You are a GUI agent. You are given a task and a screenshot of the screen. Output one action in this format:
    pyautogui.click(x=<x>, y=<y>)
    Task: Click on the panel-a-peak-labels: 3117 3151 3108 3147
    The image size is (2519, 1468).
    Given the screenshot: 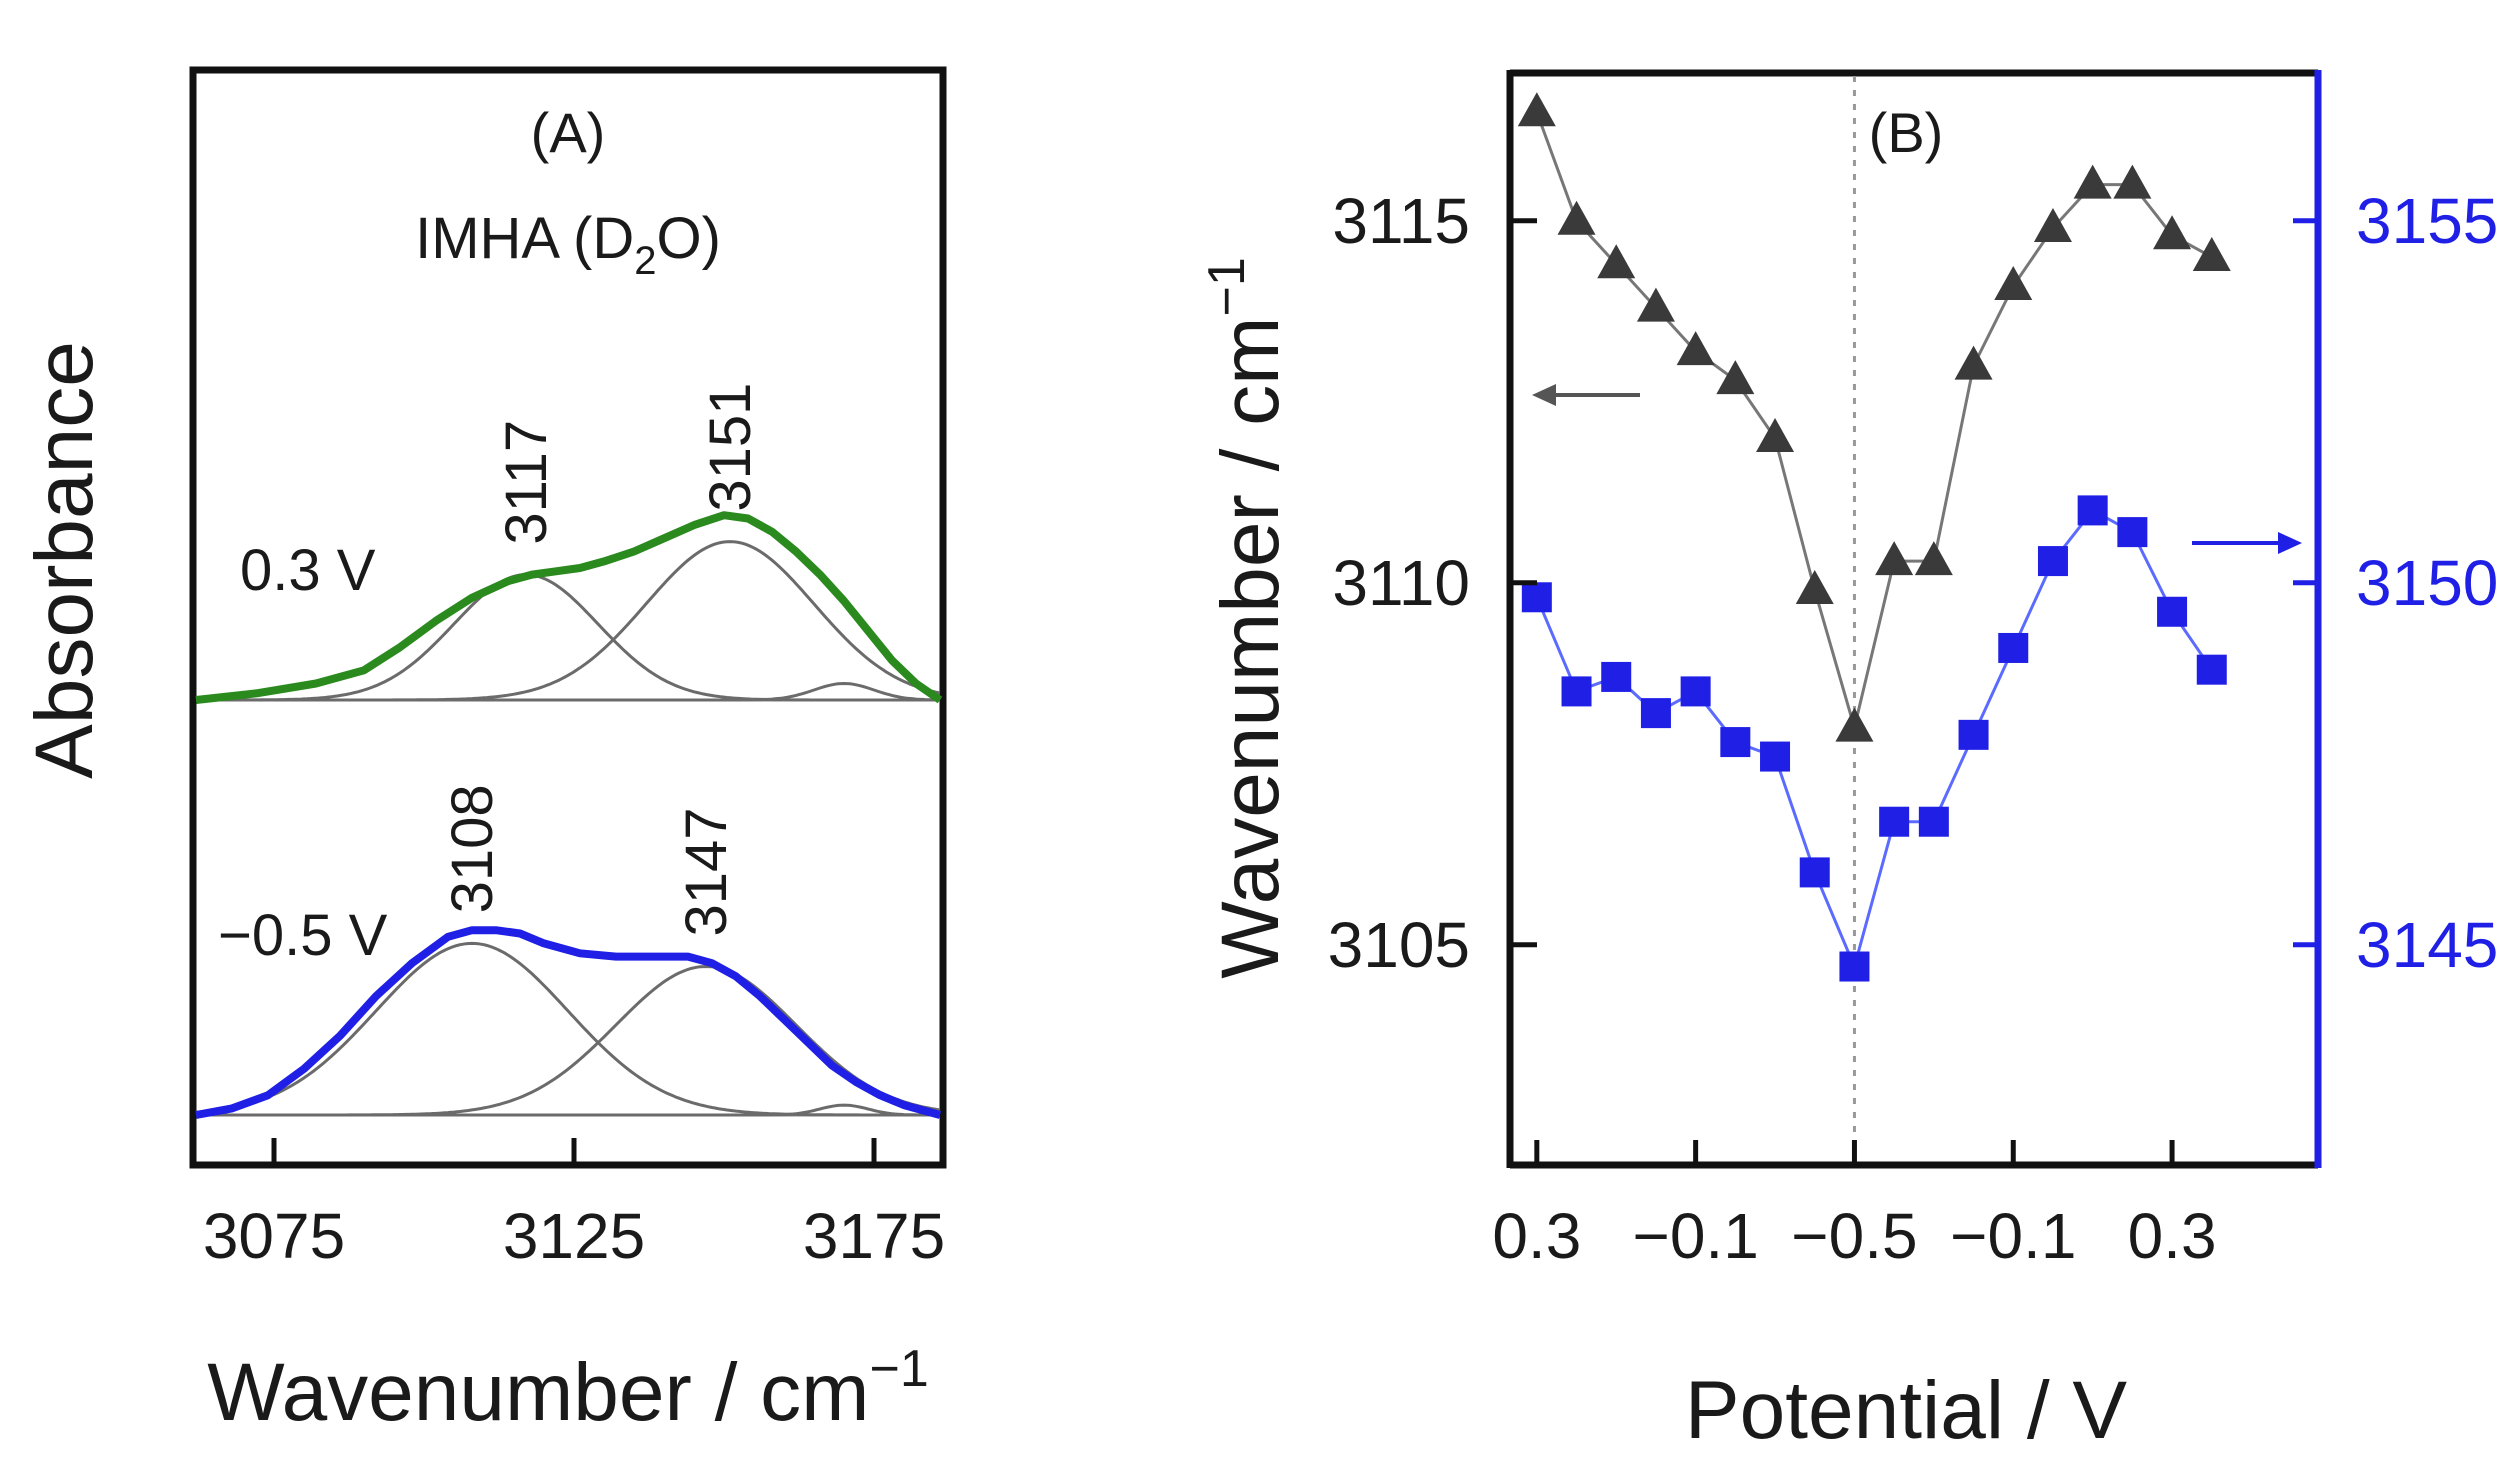 What is the action you would take?
    pyautogui.click(x=601, y=660)
    